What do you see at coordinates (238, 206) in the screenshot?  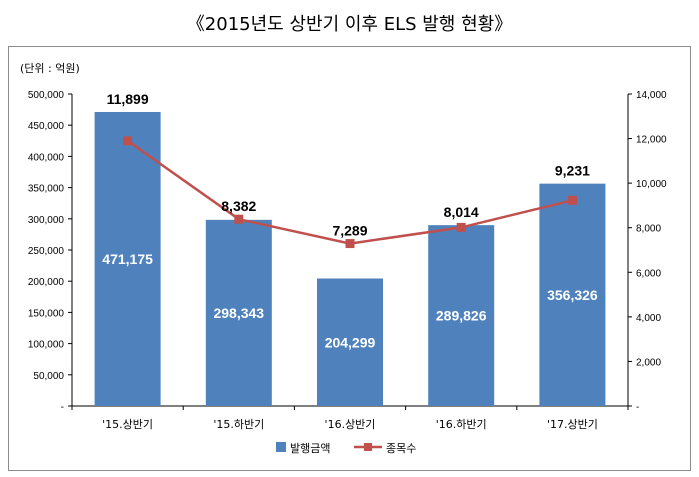 I see `line-data-label: 8,382` at bounding box center [238, 206].